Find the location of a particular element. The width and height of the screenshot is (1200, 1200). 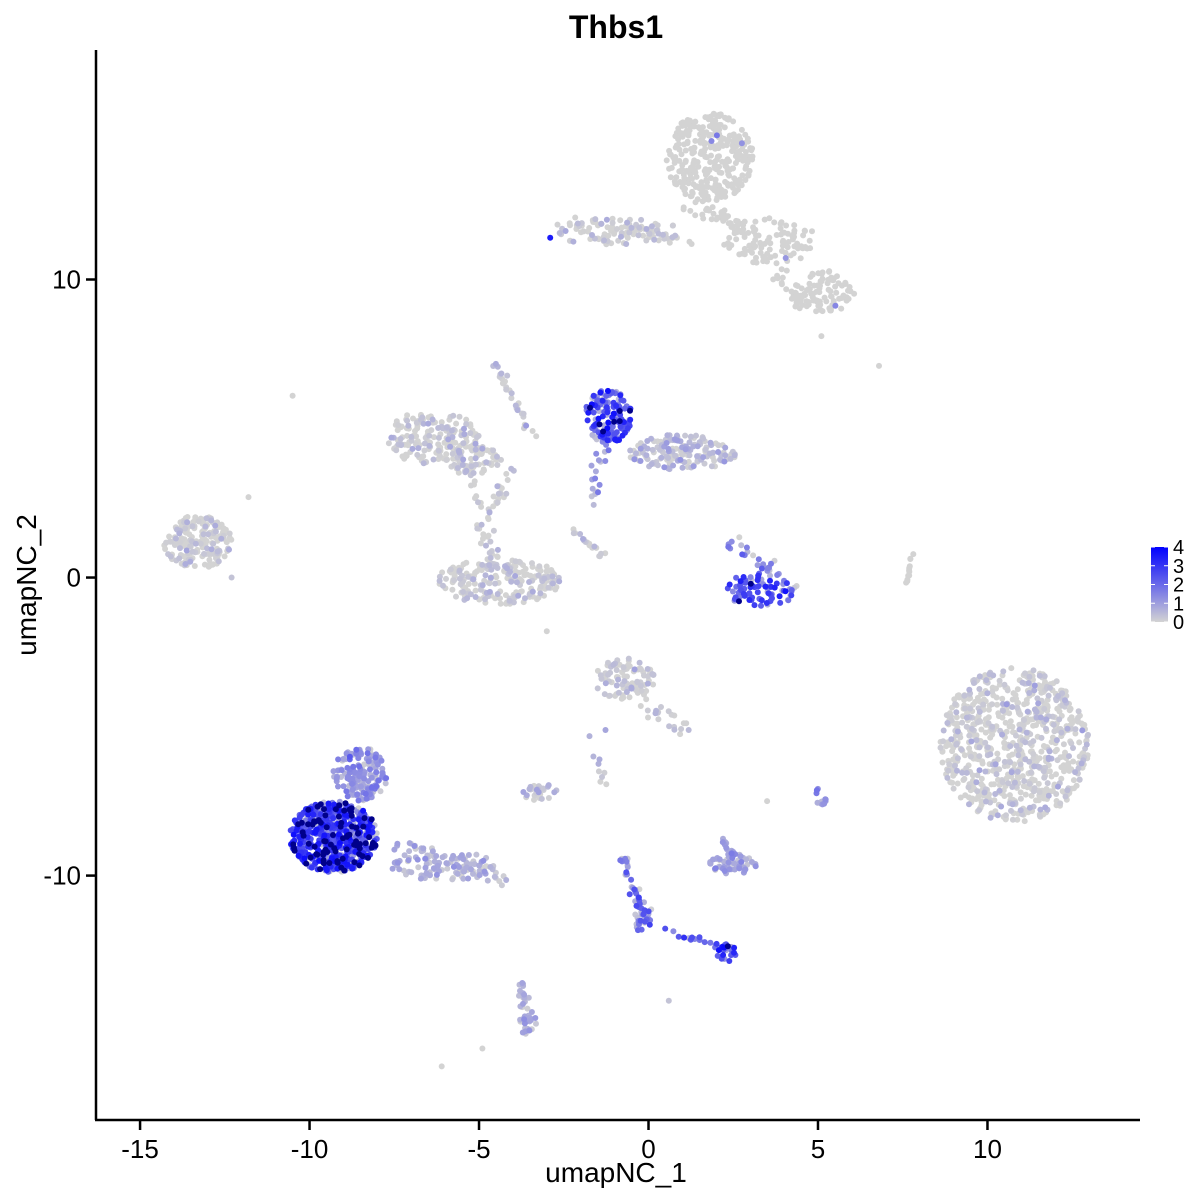

x-axis-ticks: -15 -10 -5 0 5 10 is located at coordinates (561, 1142).